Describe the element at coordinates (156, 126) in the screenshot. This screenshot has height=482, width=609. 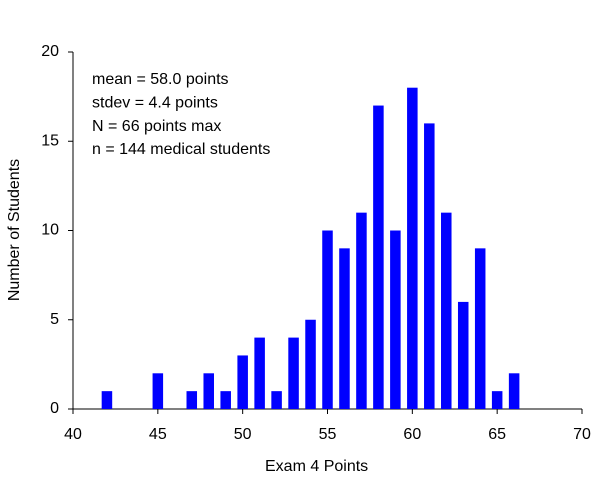
I see `annotation: N = 66 points max` at that location.